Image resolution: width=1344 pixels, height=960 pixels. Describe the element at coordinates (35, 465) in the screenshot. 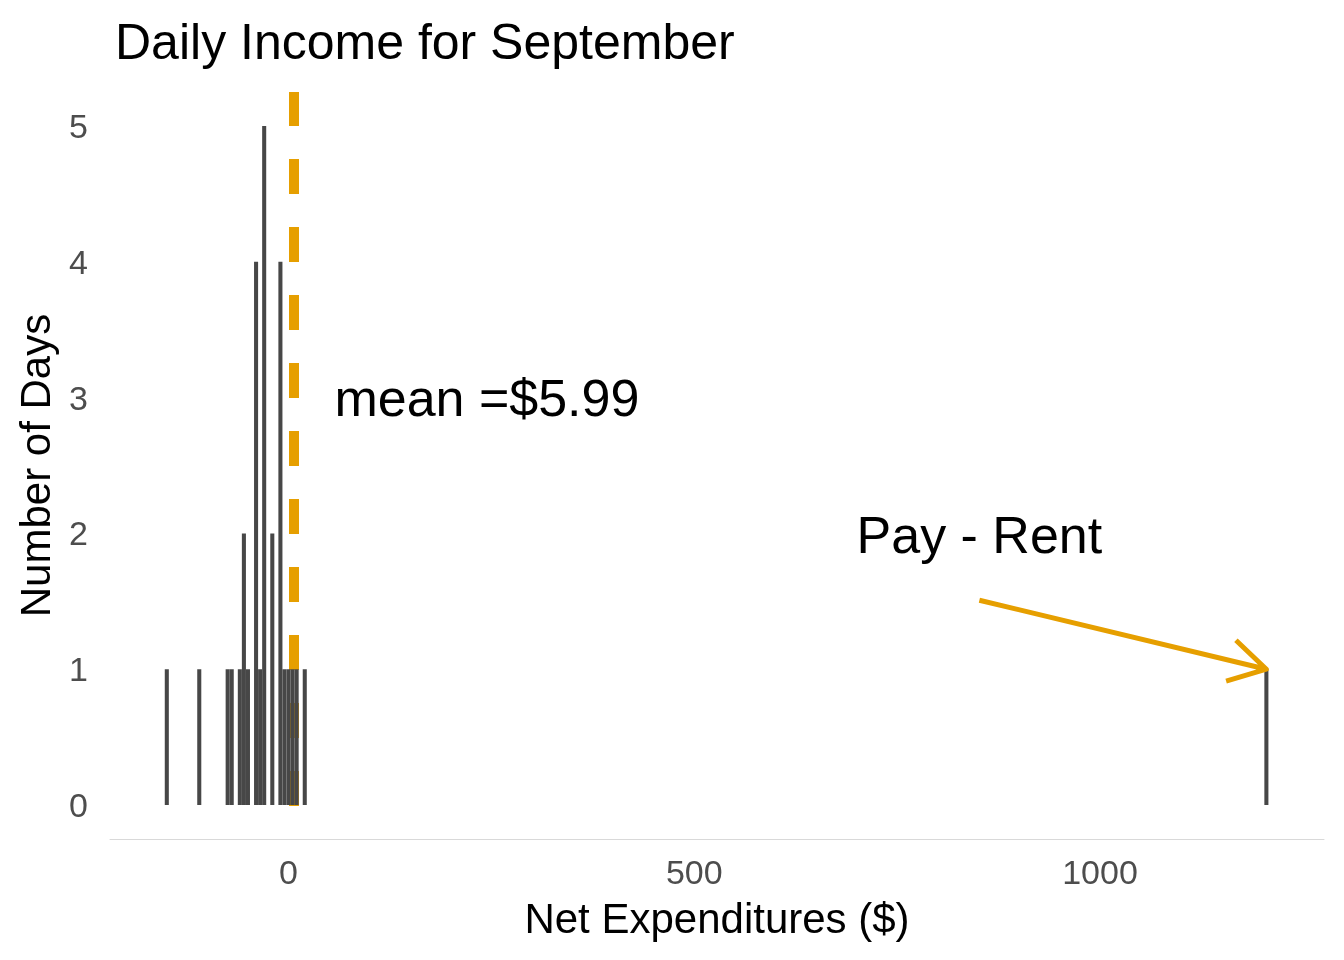

I see `y-axis-title: Number of Days` at that location.